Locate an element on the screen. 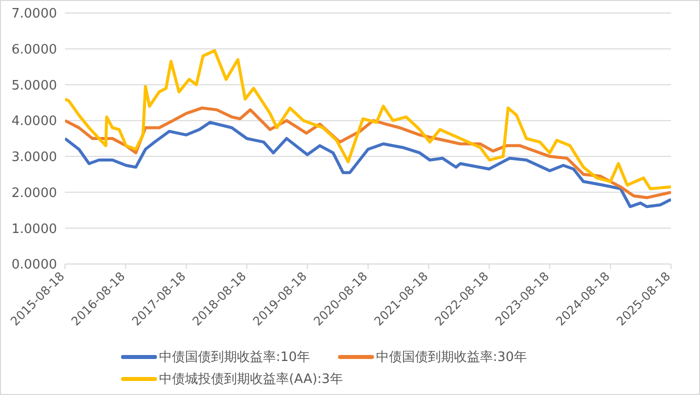 The image size is (700, 395). y-tick-label: 0.0000 is located at coordinates (34, 265).